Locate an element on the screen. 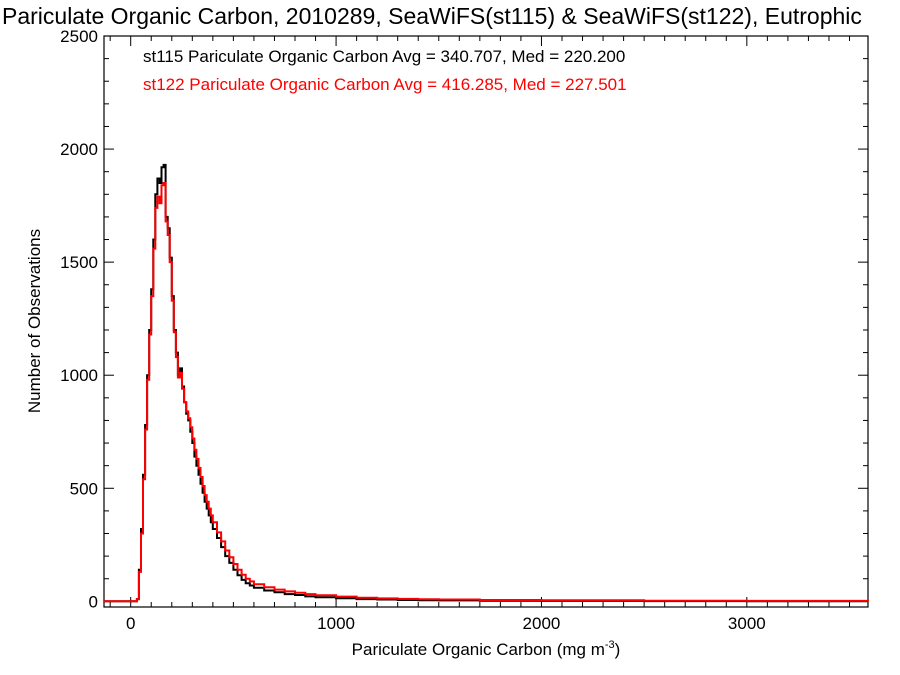 The width and height of the screenshot is (900, 675). y-axis-label: Number of Observations is located at coordinates (34, 321).